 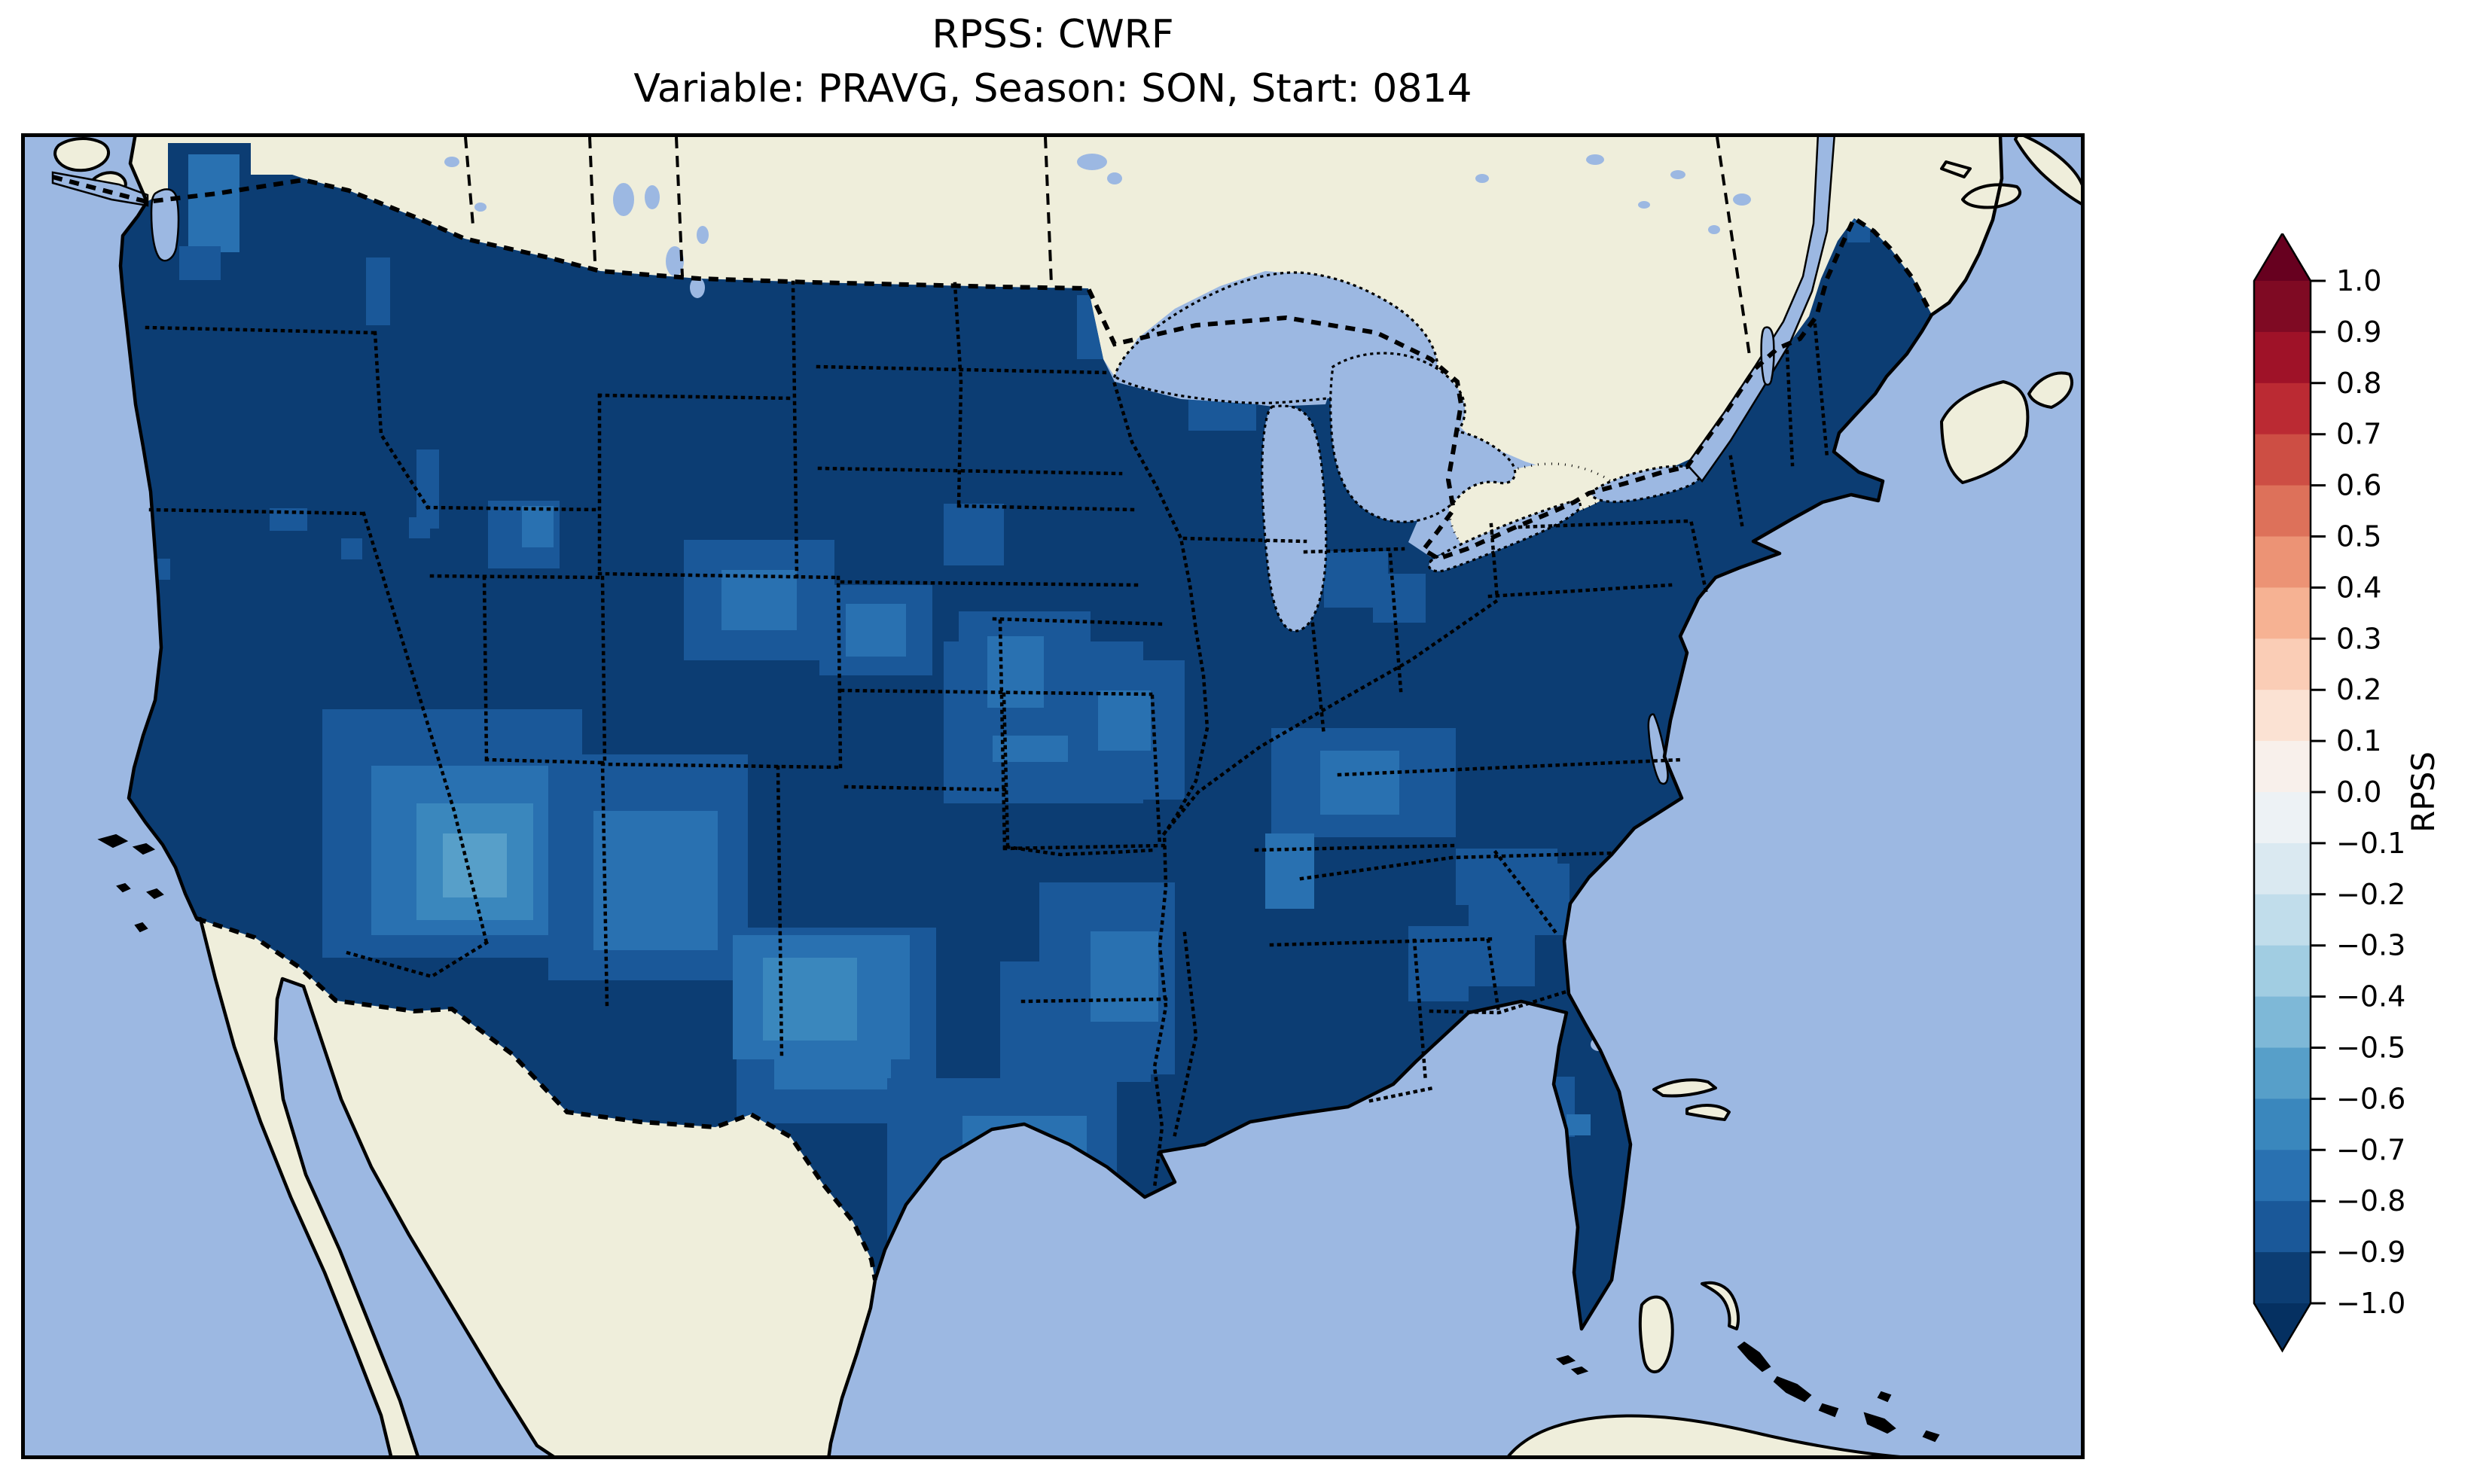 What do you see at coordinates (1991, 196) in the screenshot?
I see `prince-edward-island` at bounding box center [1991, 196].